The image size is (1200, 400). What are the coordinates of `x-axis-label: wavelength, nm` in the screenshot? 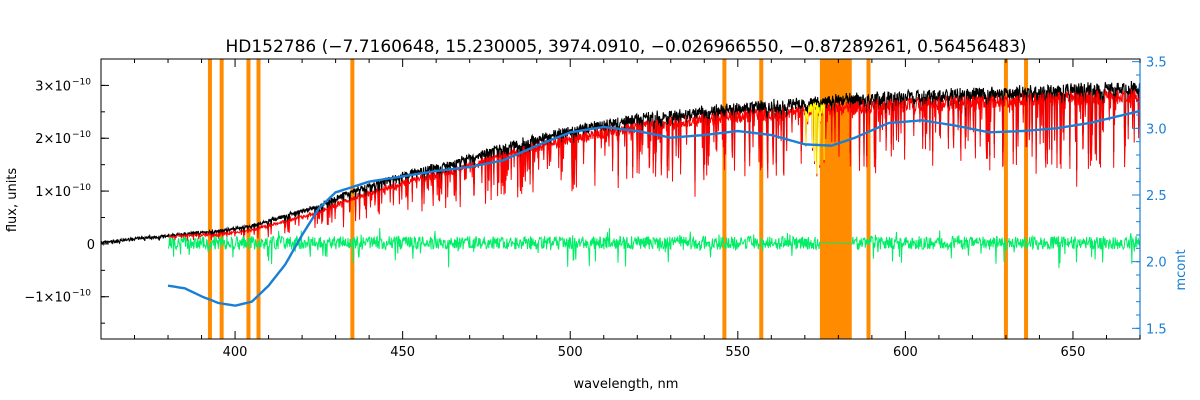 It's located at (626, 384).